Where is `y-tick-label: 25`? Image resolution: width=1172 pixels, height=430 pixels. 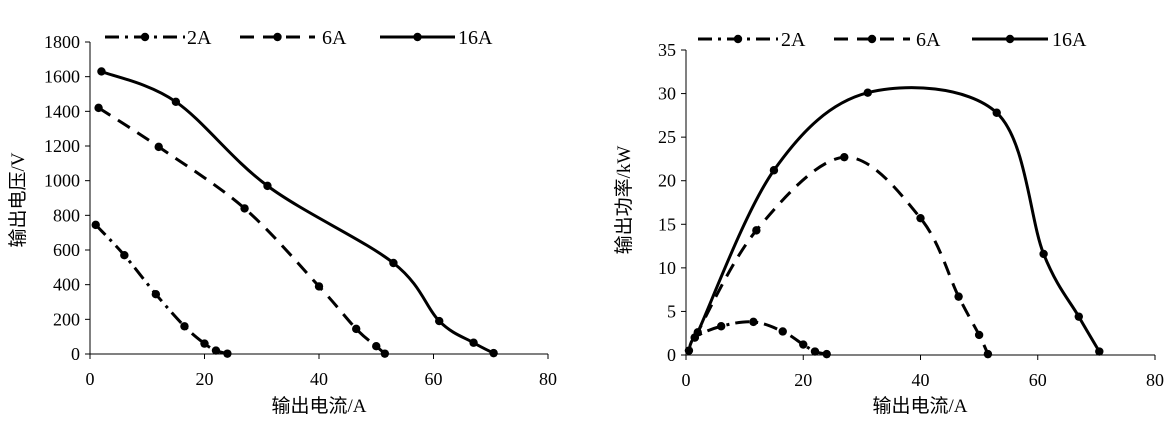
y-tick-label: 25 is located at coordinates (667, 137).